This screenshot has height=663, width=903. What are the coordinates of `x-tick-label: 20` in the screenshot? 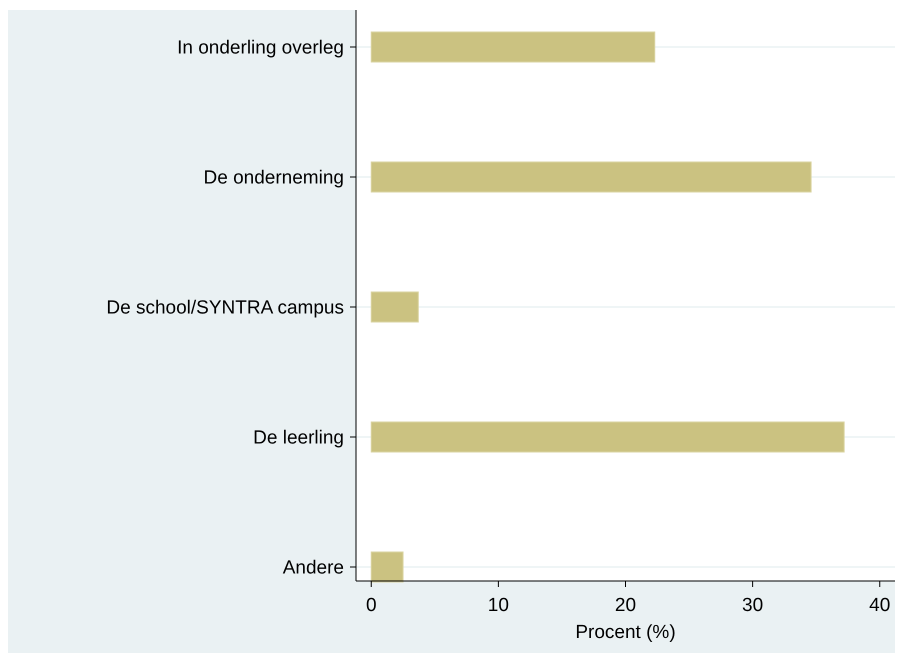 It's located at (625, 605).